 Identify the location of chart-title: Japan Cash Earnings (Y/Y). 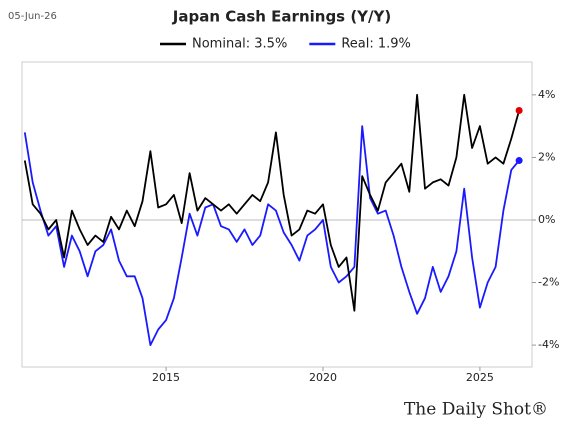
(282, 17).